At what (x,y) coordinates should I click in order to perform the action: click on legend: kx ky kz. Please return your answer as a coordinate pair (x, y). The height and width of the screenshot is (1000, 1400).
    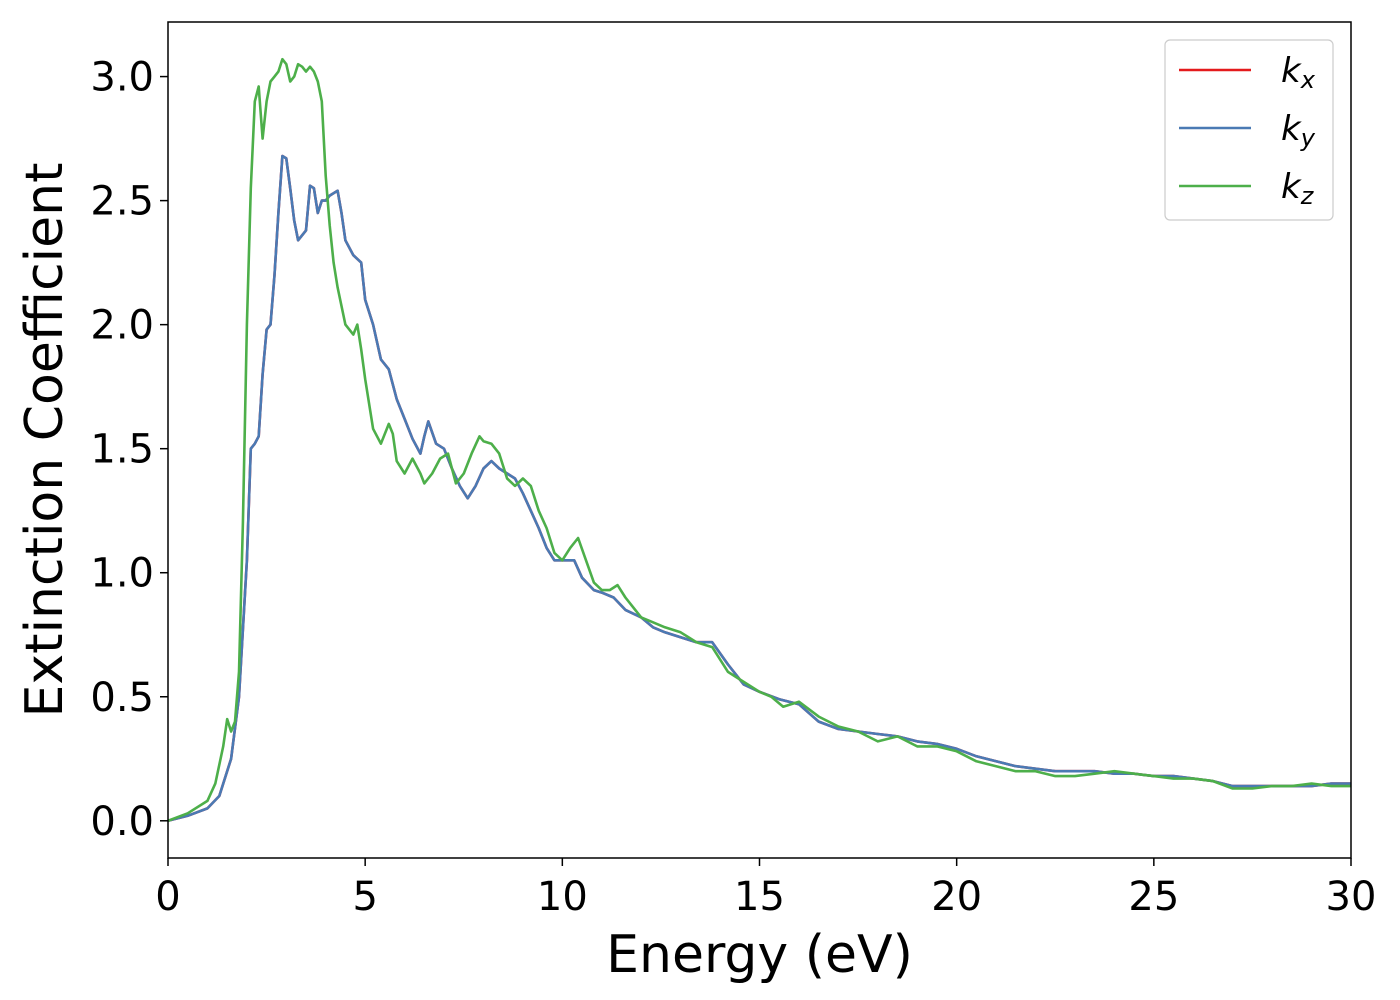
    Looking at the image, I should click on (1249, 130).